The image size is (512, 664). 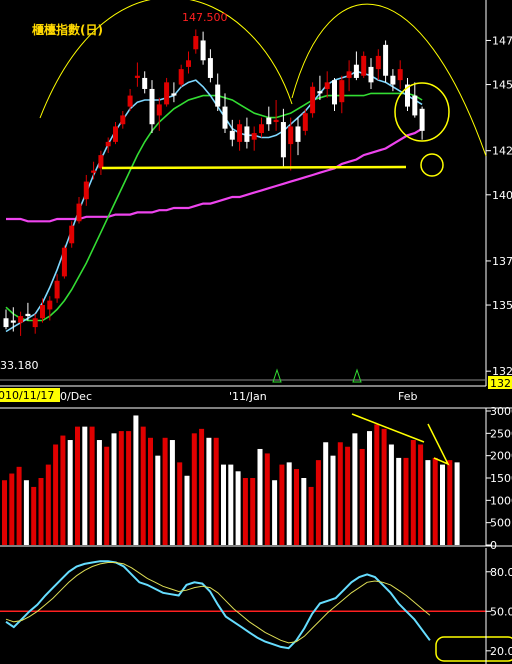 I want to click on kd-tick-label: 20.0, so click(x=501, y=651).